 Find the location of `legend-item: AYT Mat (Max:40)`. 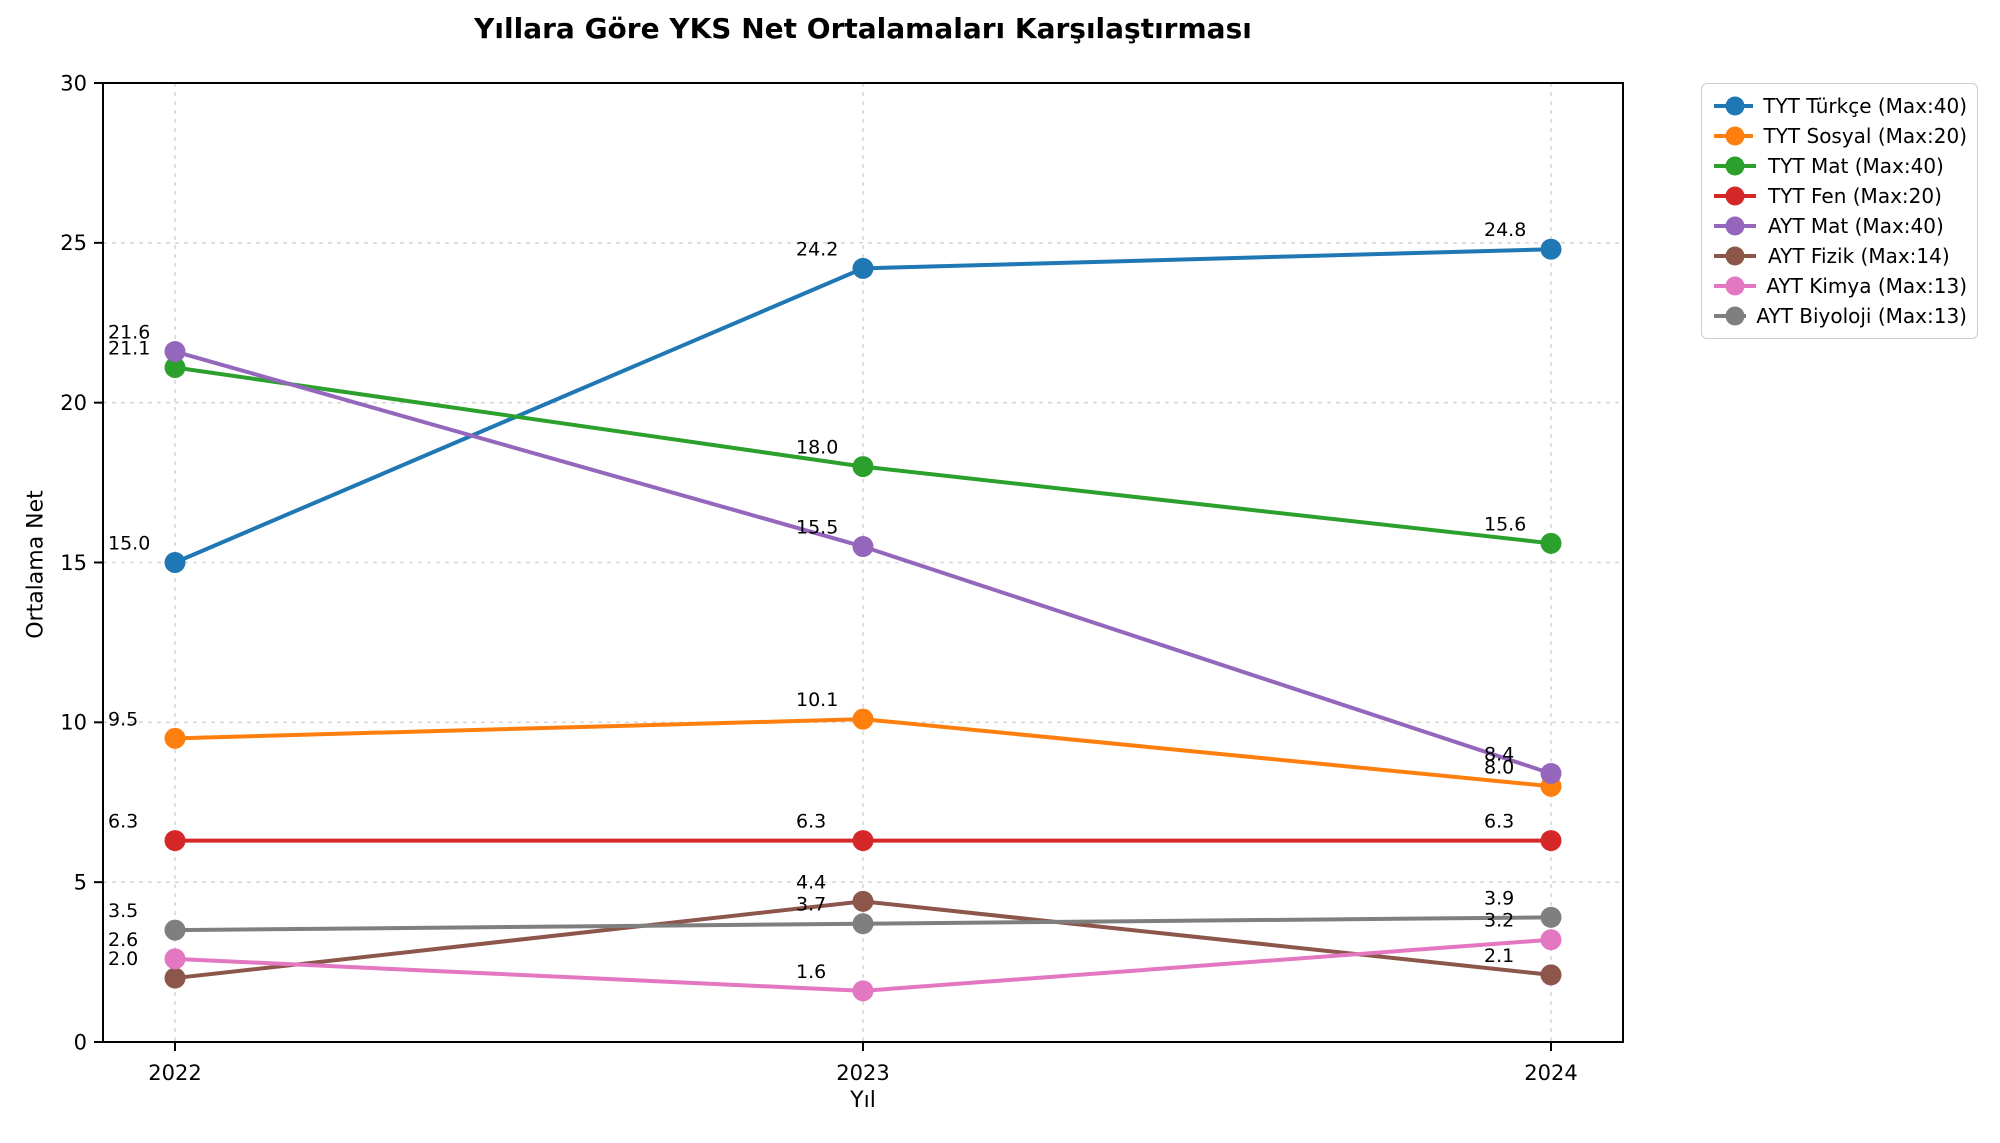

legend-item: AYT Mat (Max:40) is located at coordinates (1839, 226).